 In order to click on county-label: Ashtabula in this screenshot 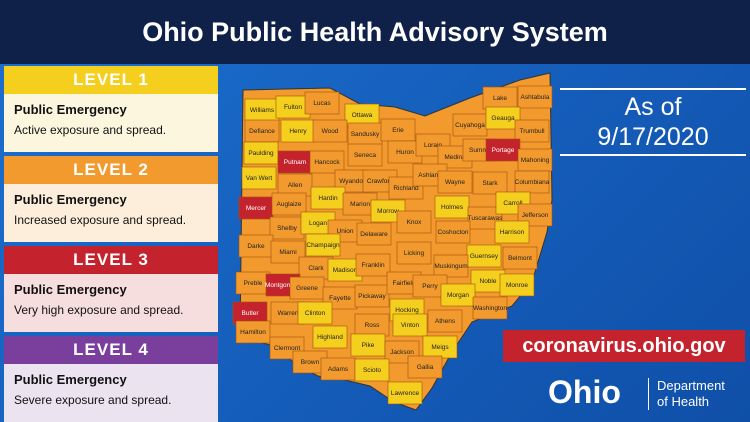, I will do `click(535, 97)`.